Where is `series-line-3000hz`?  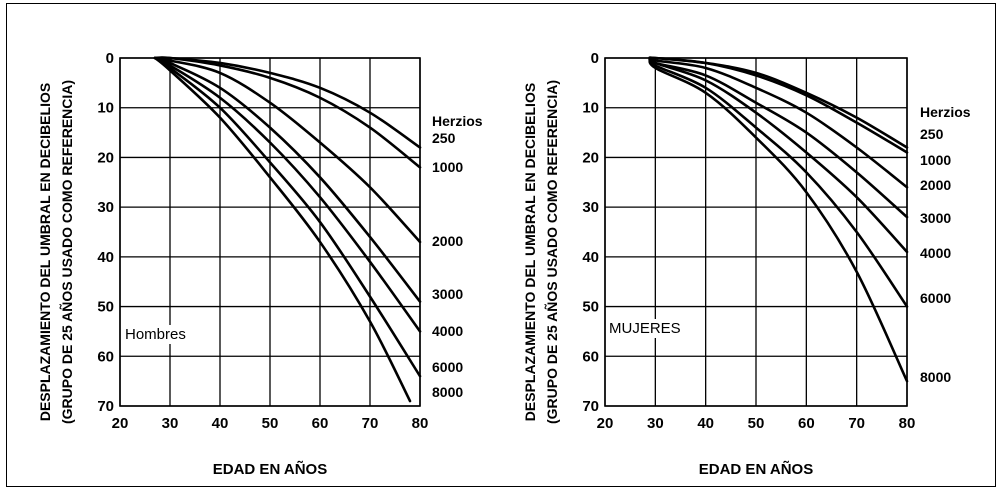 series-line-3000hz is located at coordinates (287, 179).